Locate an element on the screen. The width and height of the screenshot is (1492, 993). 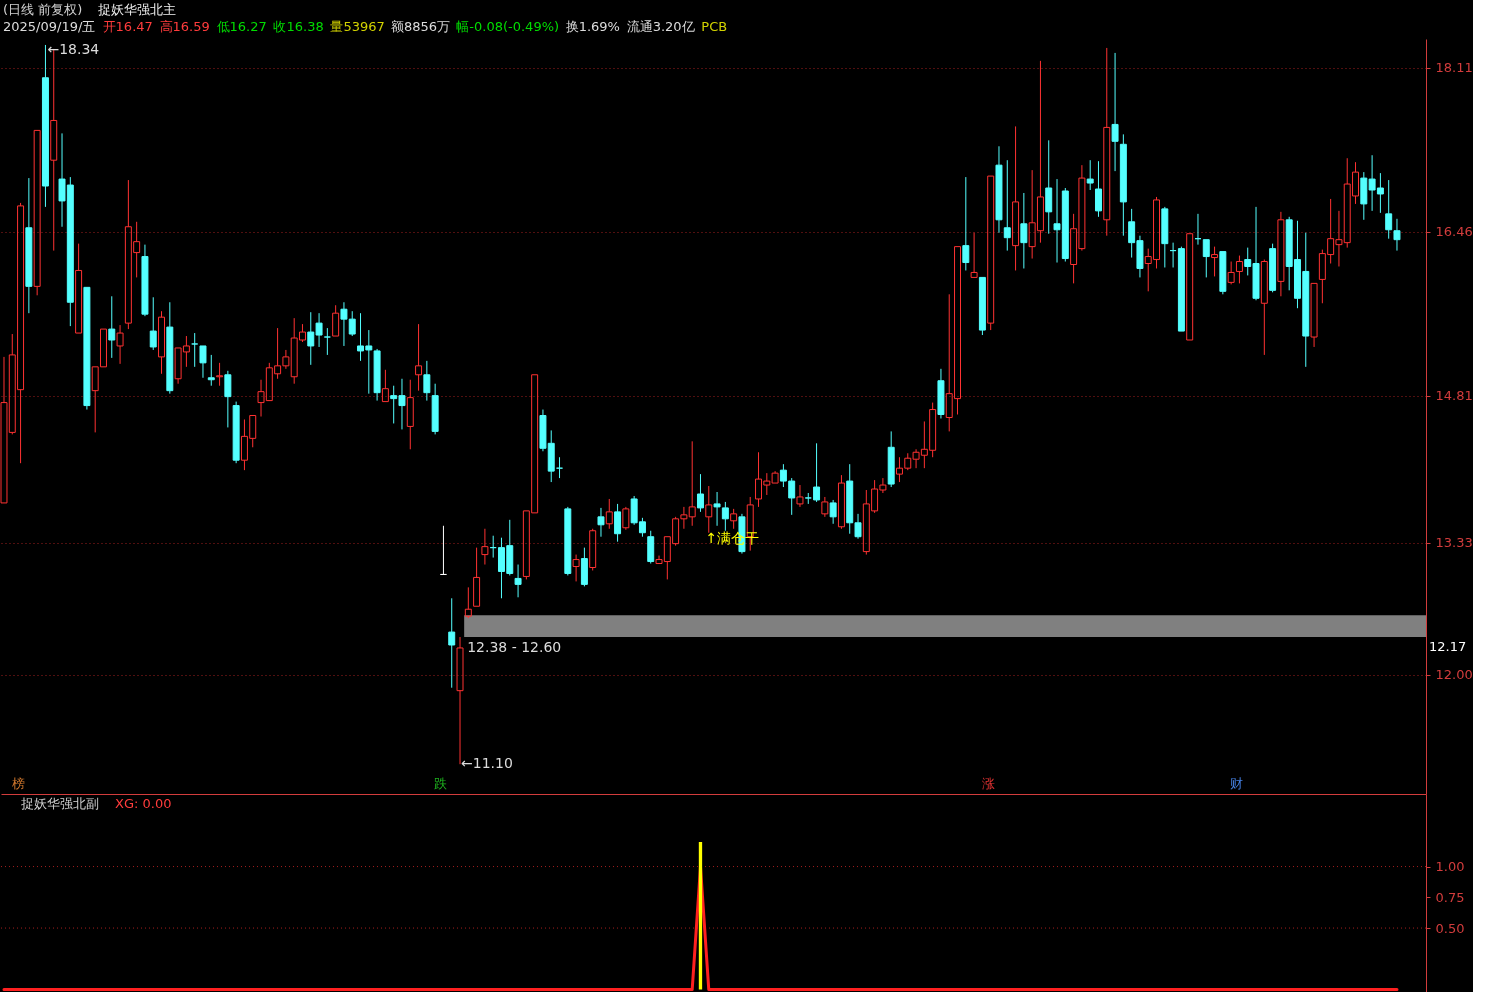
y-tick-label: 18.11 is located at coordinates (1454, 68).